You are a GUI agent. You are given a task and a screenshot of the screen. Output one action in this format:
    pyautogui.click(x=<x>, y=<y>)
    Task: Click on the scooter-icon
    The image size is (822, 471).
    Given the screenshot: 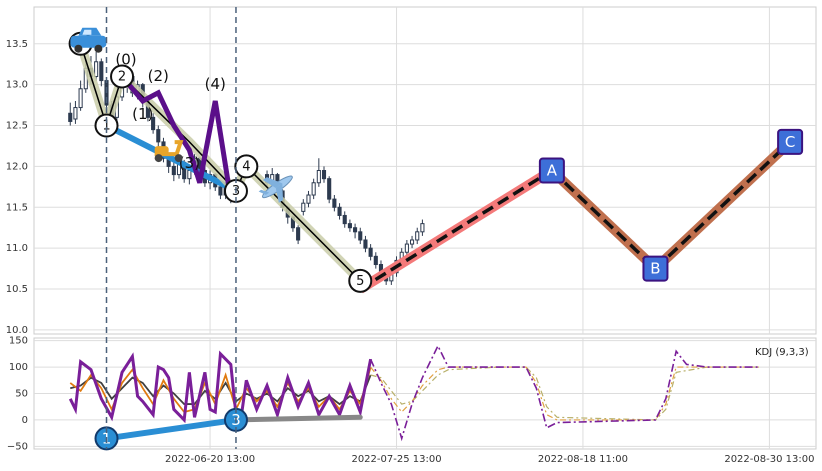 What is the action you would take?
    pyautogui.click(x=169, y=151)
    